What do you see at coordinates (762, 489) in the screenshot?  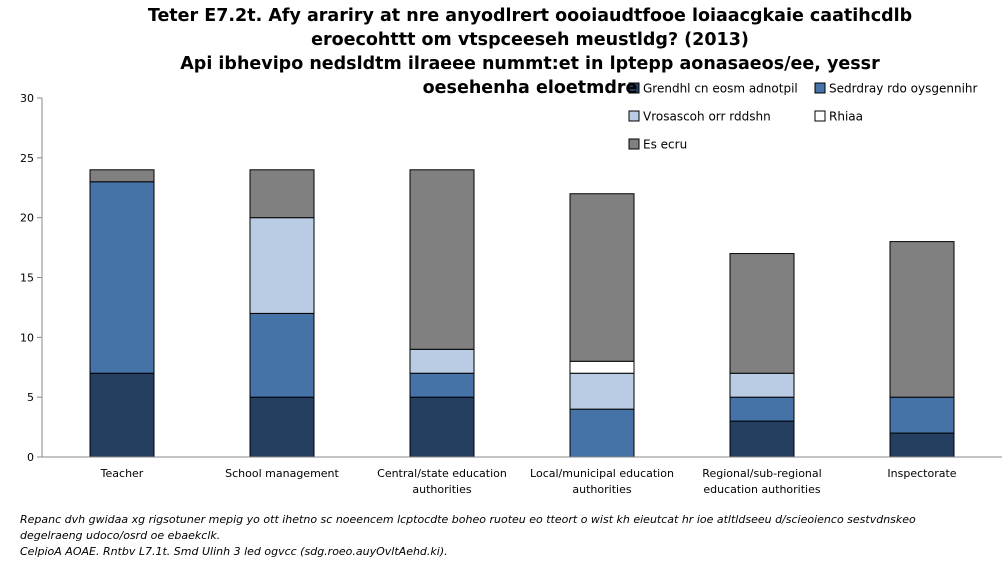 I see `x-tick-label: education authorities` at bounding box center [762, 489].